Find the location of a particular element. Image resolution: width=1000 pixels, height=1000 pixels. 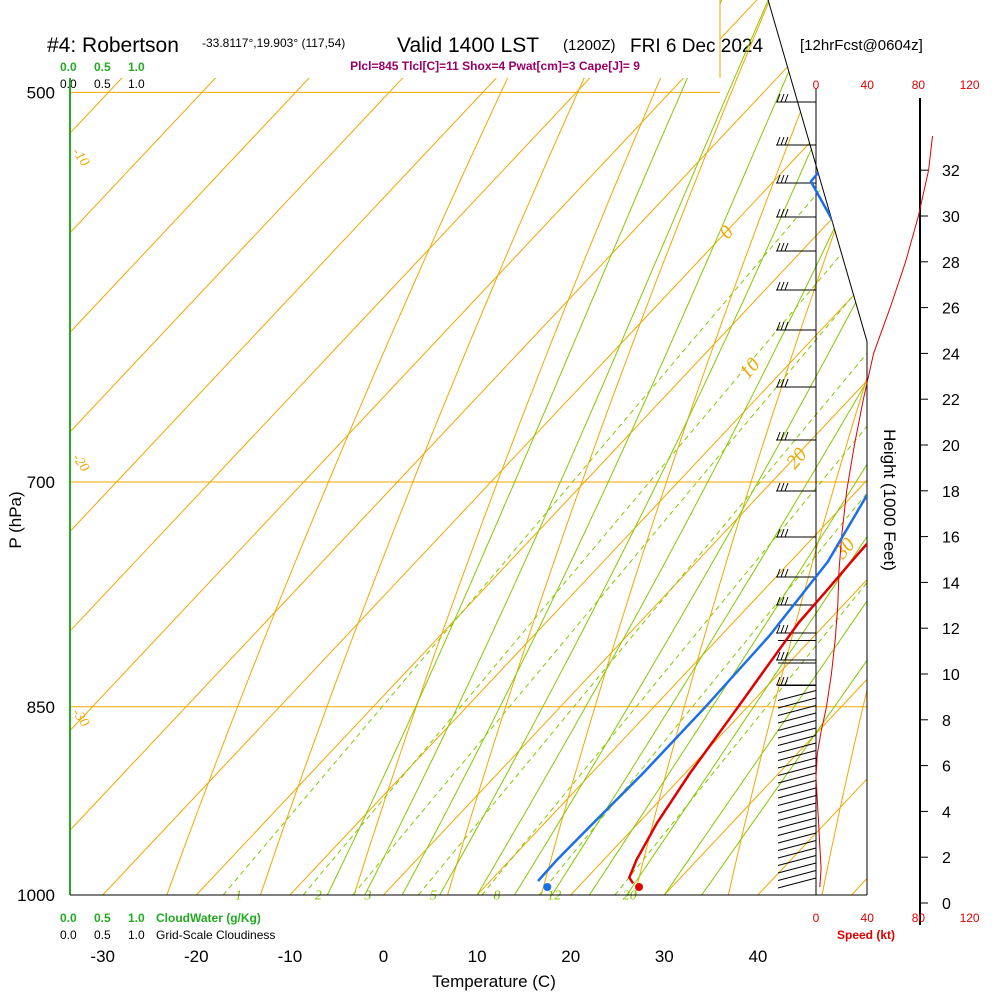

pressure-tick-label: 1000 is located at coordinates (36, 895).